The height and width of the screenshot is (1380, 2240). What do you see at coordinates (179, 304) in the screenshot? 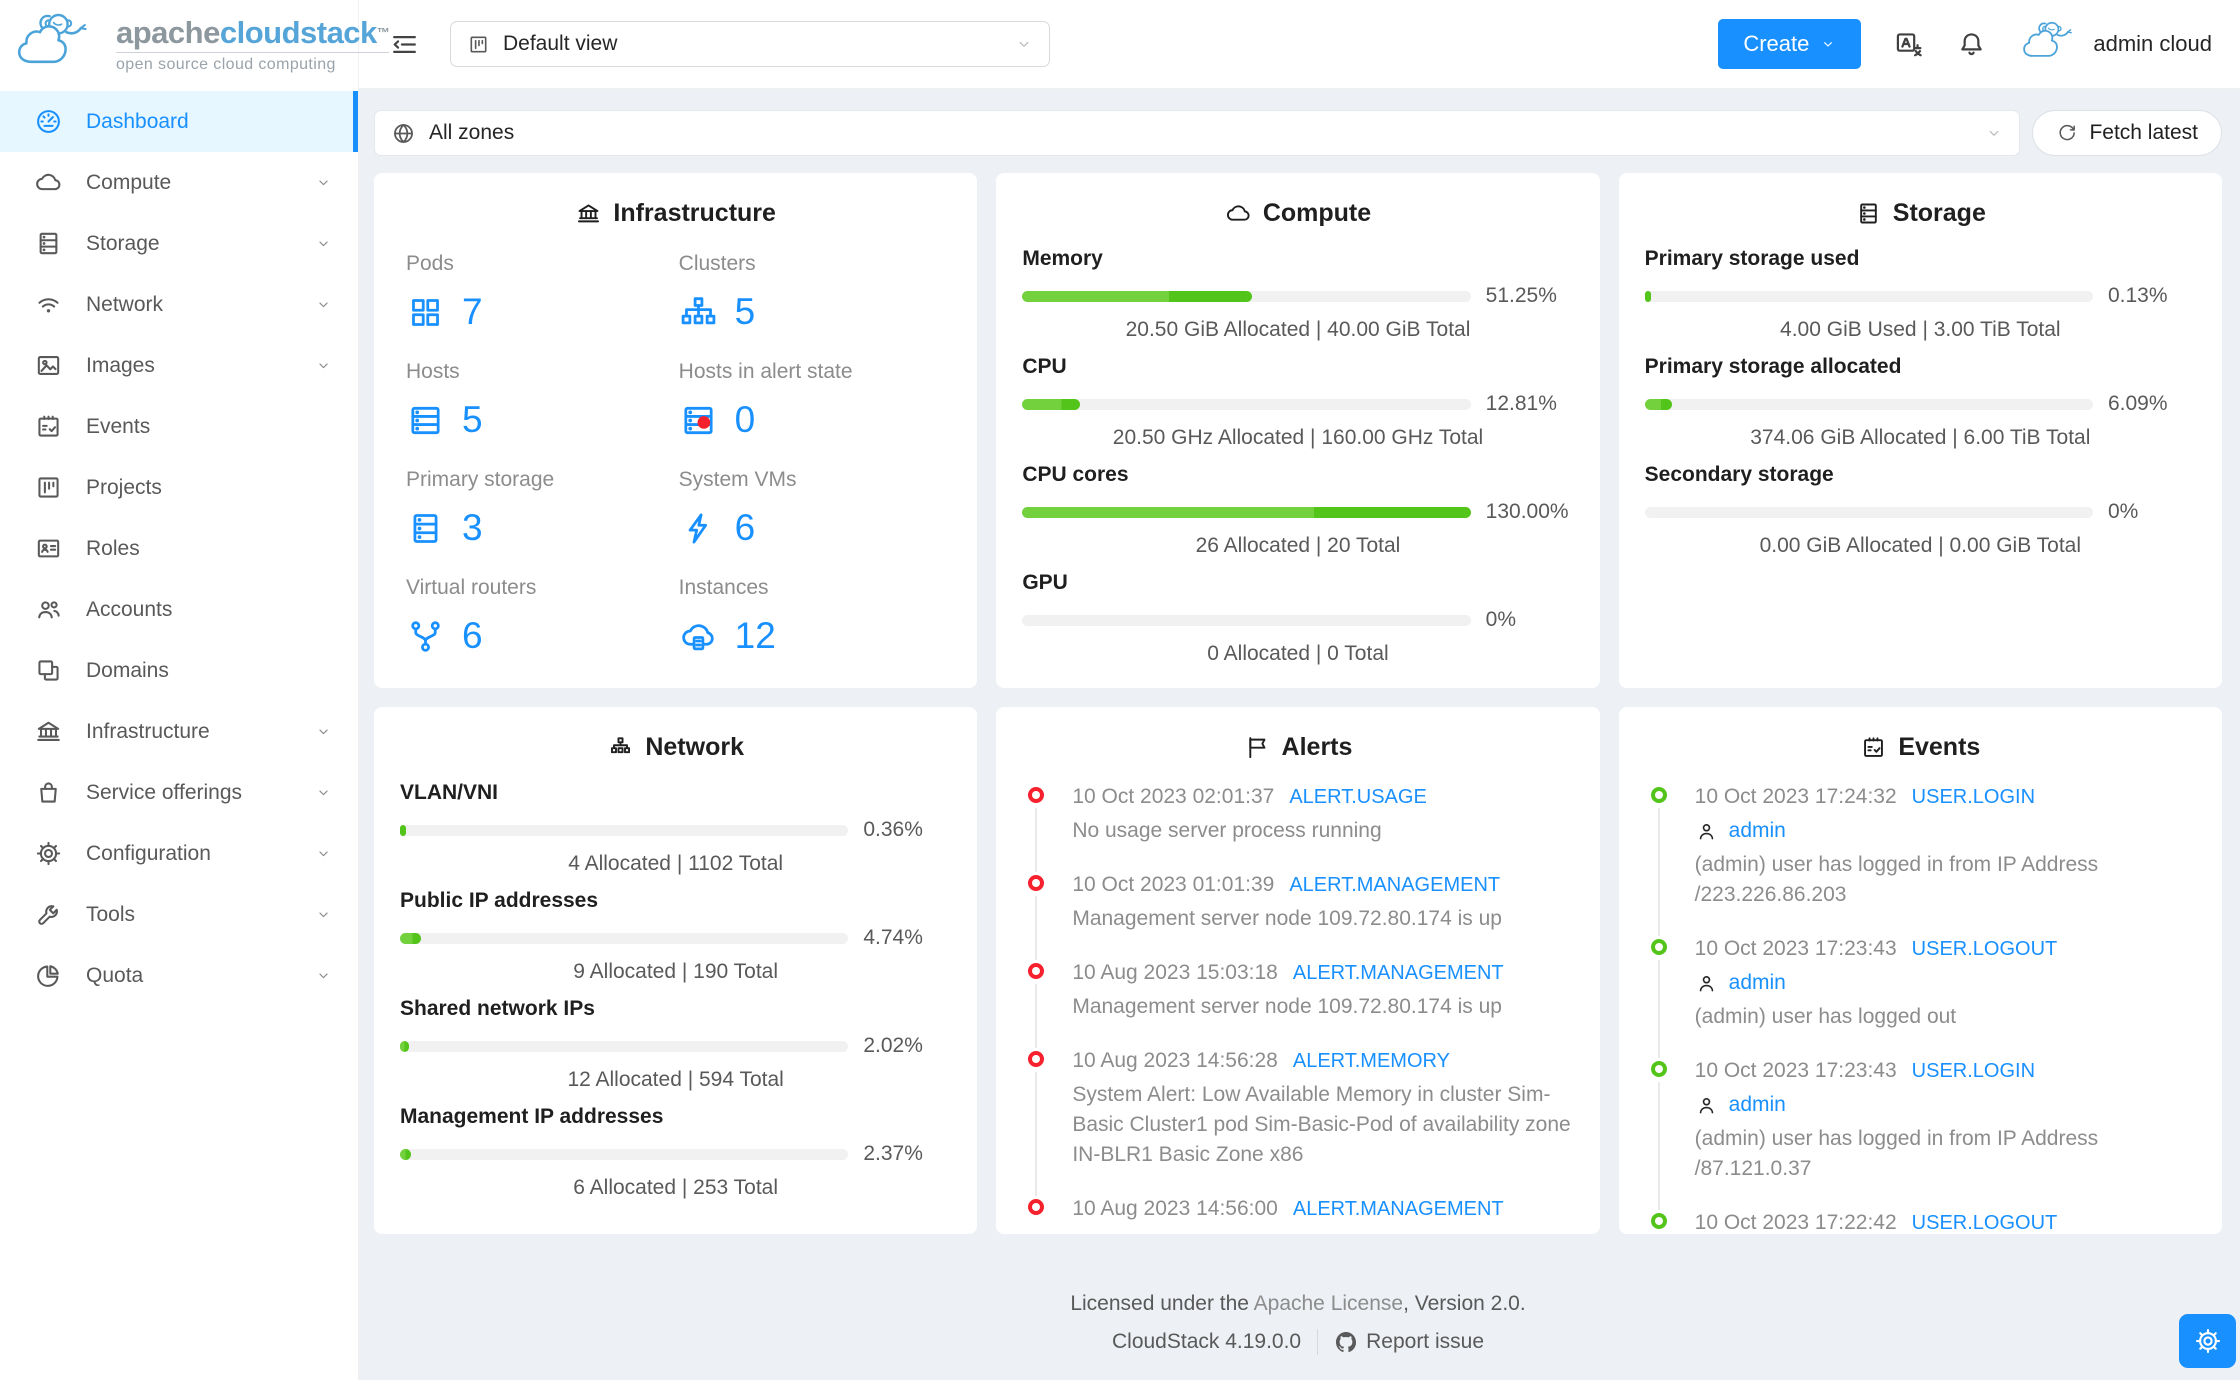
I see `sidebar-item-network: Network` at bounding box center [179, 304].